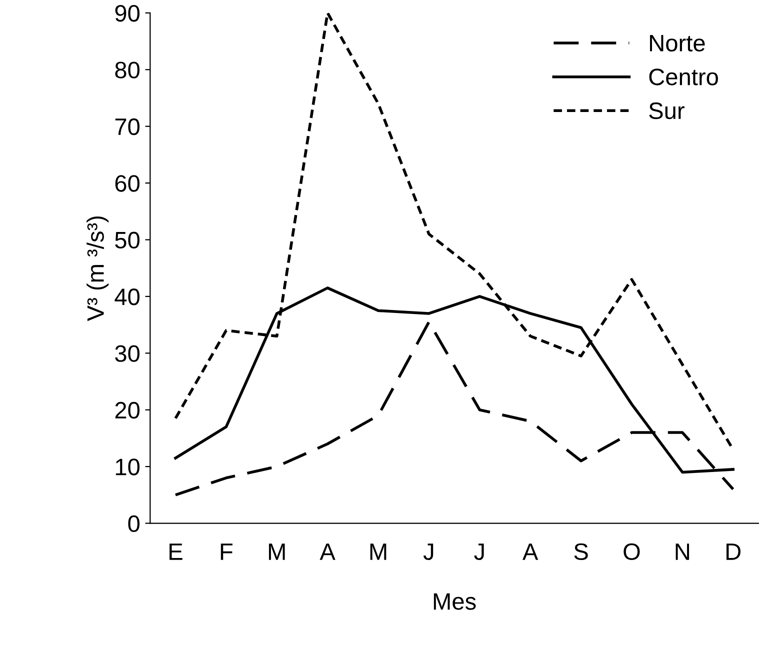 This screenshot has width=770, height=646. What do you see at coordinates (128, 467) in the screenshot?
I see `y-tick-label: 10` at bounding box center [128, 467].